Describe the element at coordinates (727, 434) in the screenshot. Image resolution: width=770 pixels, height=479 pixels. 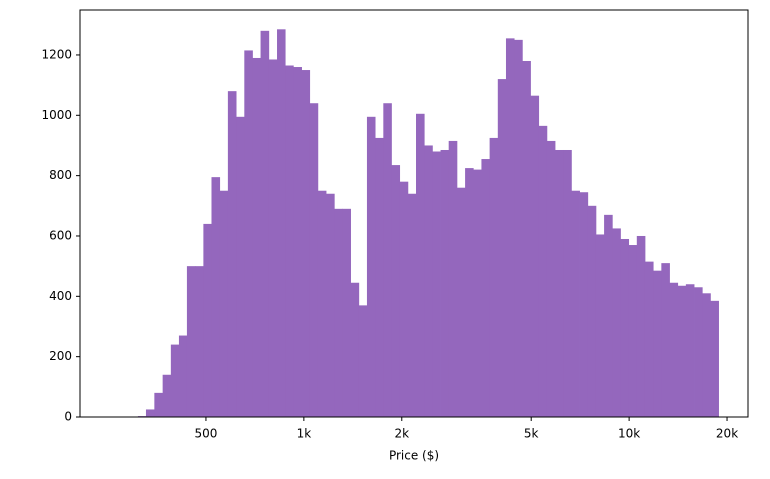
I see `x-tick-label: 20k` at that location.